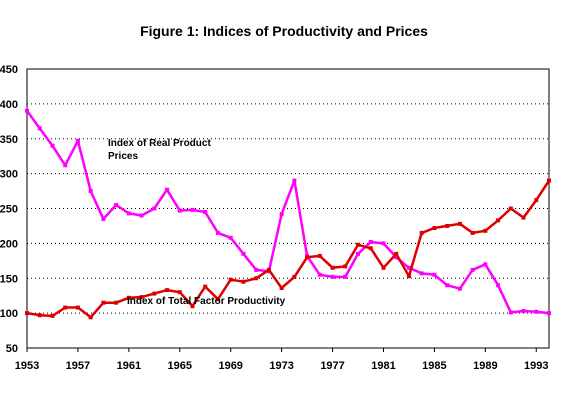 This screenshot has width=576, height=417. What do you see at coordinates (206, 301) in the screenshot?
I see `annotation-productivity: Index of Total Factor Productivity` at bounding box center [206, 301].